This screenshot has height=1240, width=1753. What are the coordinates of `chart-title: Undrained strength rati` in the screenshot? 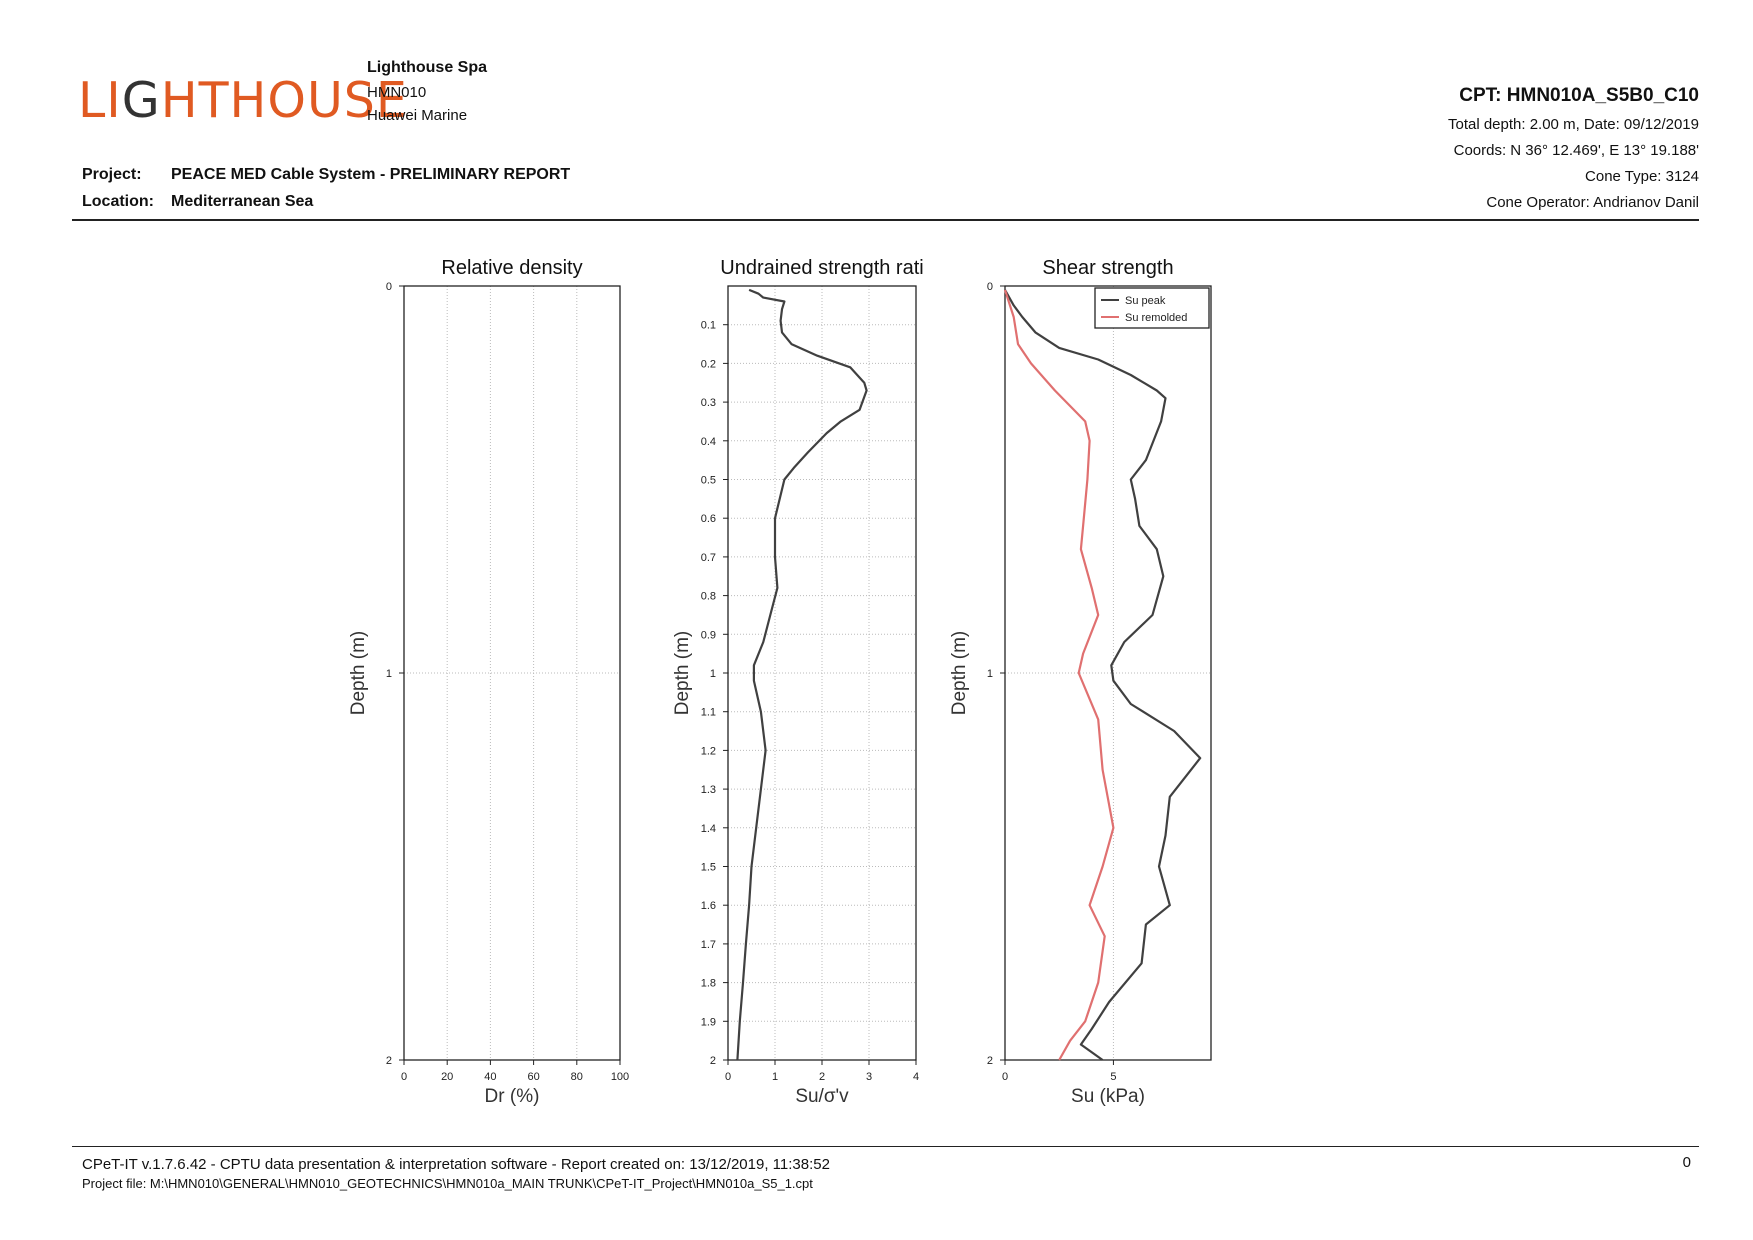 It's located at (821, 268).